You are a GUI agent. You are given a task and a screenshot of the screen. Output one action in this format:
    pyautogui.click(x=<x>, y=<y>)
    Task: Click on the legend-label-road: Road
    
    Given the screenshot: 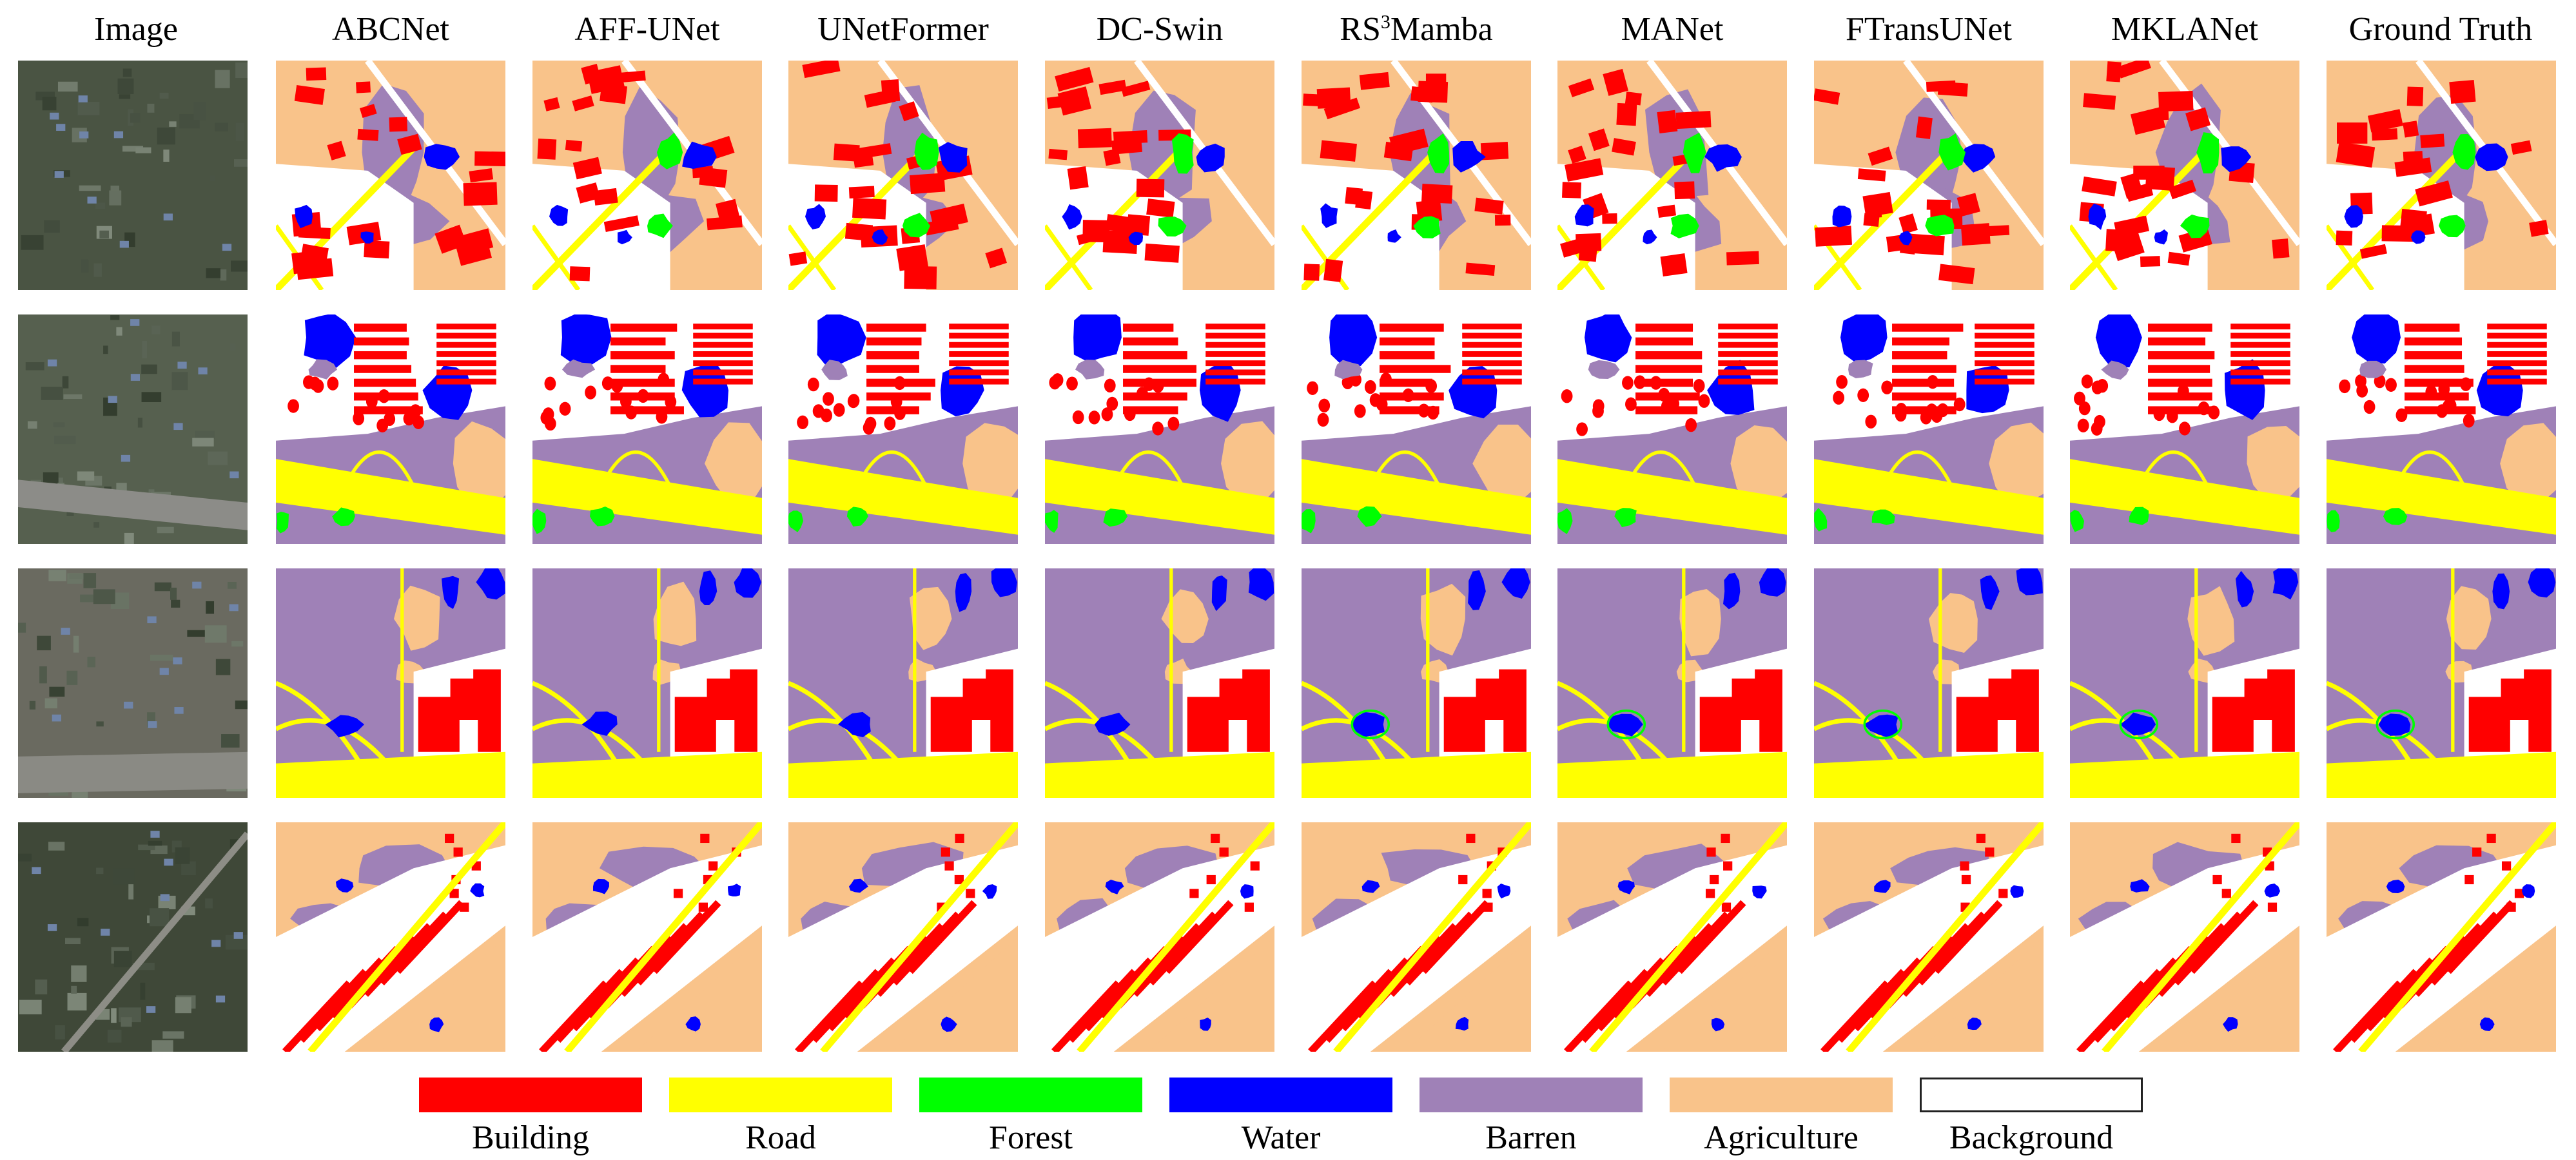 What is the action you would take?
    pyautogui.click(x=780, y=1137)
    